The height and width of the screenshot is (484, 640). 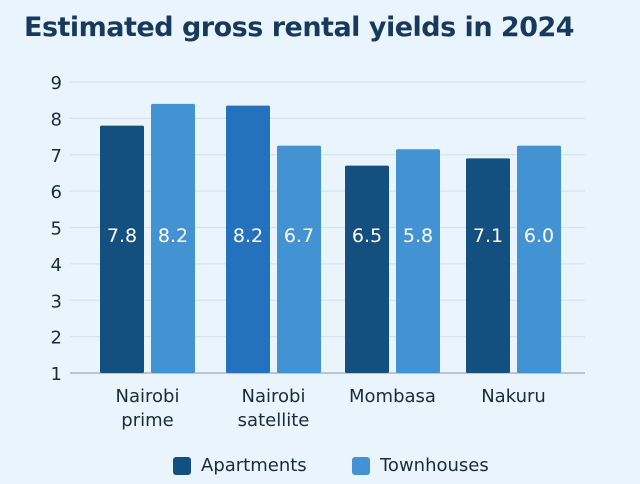 I want to click on x-tick-label: Nakuru, so click(x=513, y=396).